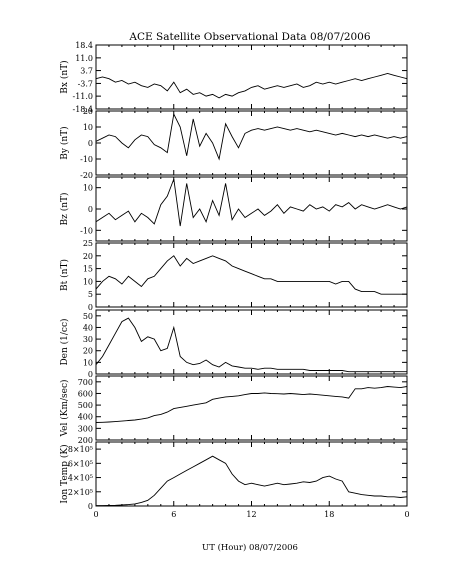 The image size is (453, 566). Describe the element at coordinates (82, 109) in the screenshot. I see `y-tick-label: -18.4` at that location.